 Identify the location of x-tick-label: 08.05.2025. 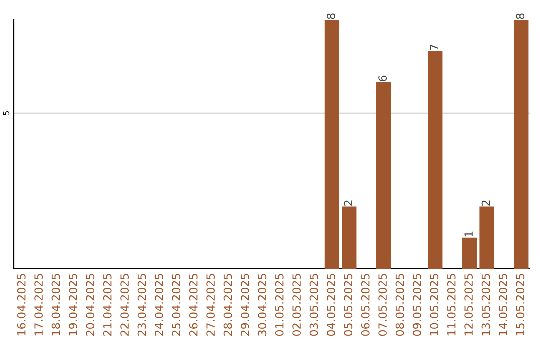
(400, 305).